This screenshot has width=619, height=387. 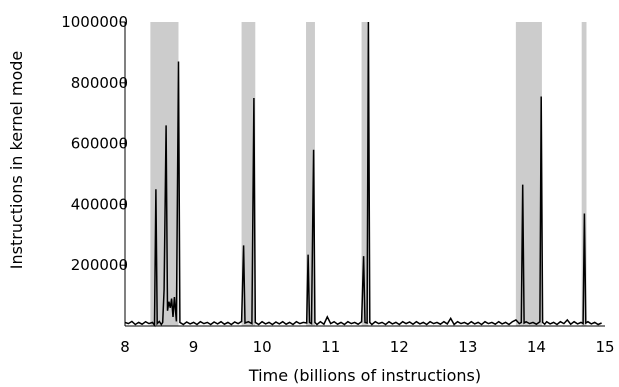 What do you see at coordinates (99, 265) in the screenshot?
I see `y-tick-label-0: 200000` at bounding box center [99, 265].